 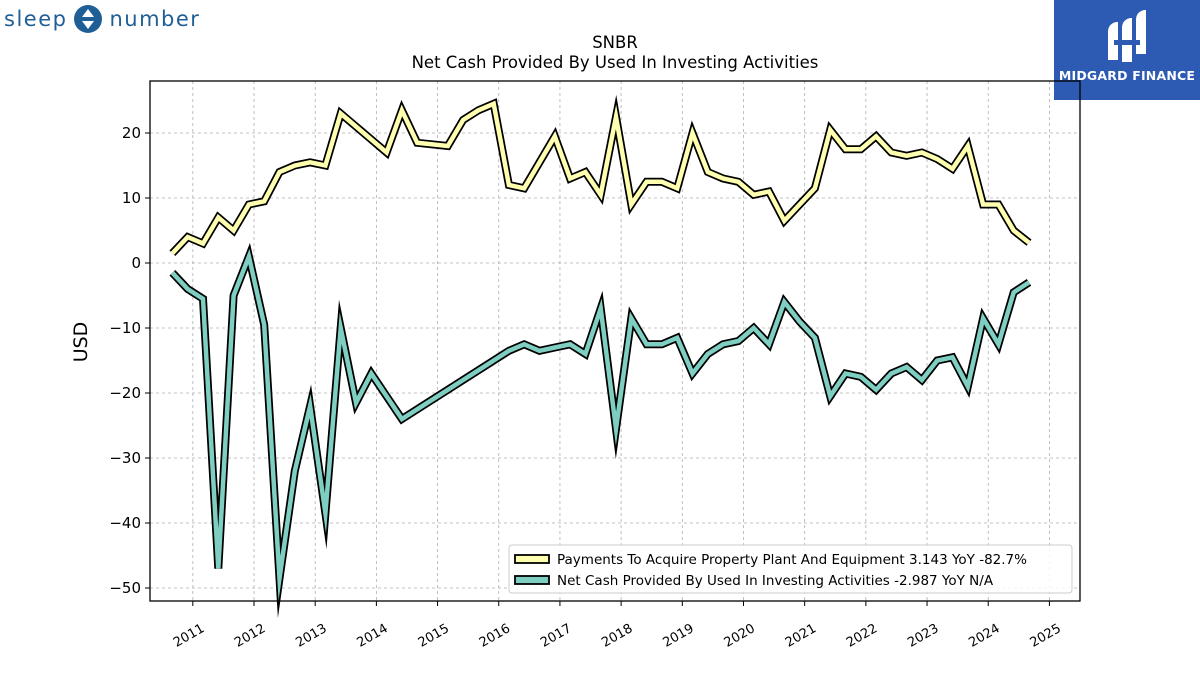 What do you see at coordinates (125, 393) in the screenshot?
I see `y-tick-label: −20` at bounding box center [125, 393].